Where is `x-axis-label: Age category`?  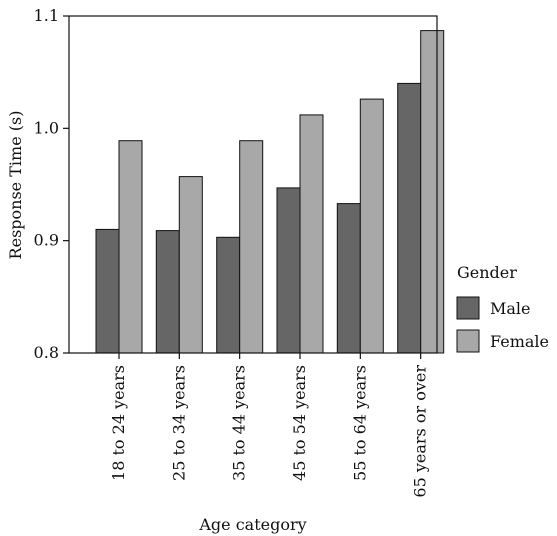 x-axis-label: Age category is located at coordinates (252, 524).